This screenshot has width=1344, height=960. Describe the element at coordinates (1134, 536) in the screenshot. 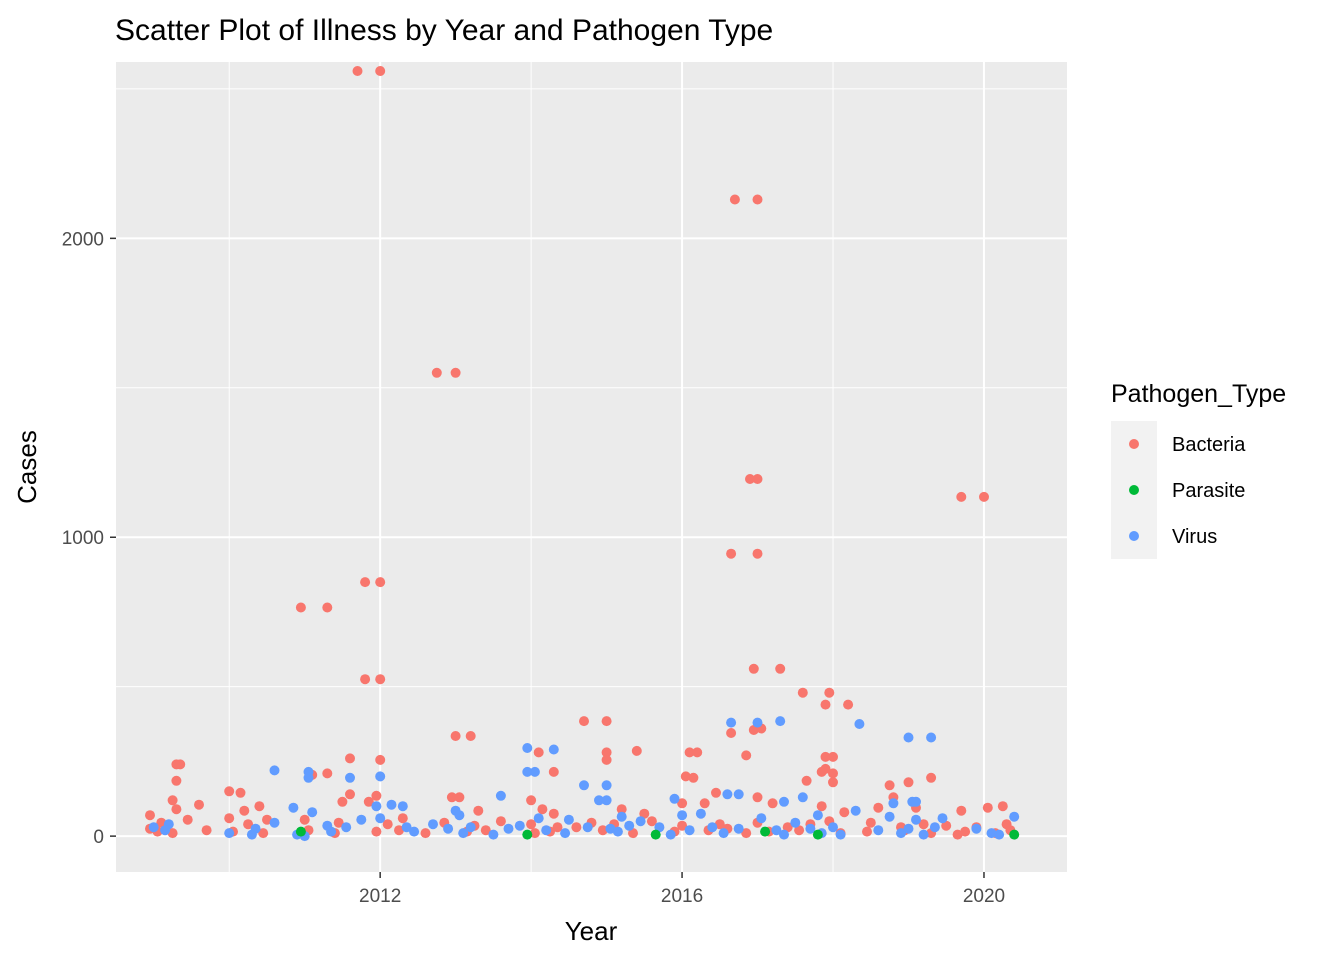

I see `legend-key-virus` at that location.